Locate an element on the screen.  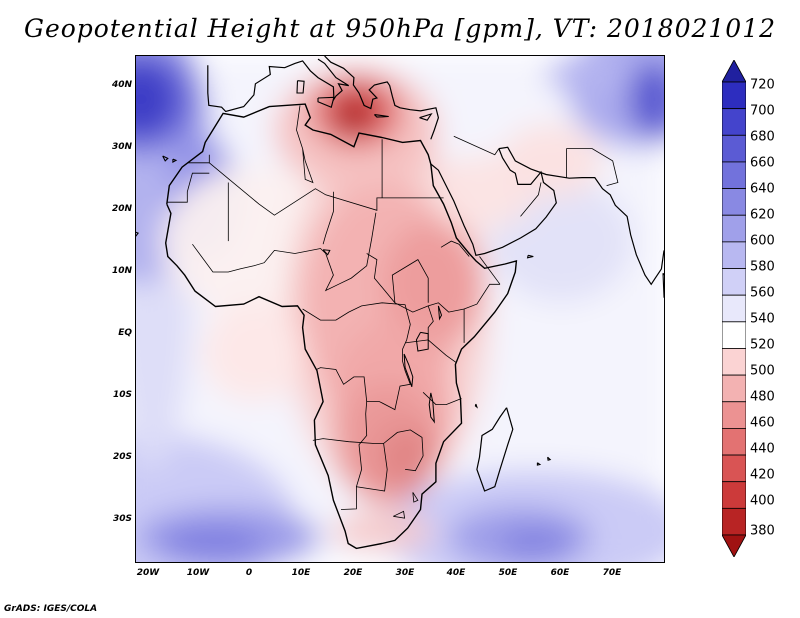
lat-label-10n: 10N is located at coordinates (121, 271).